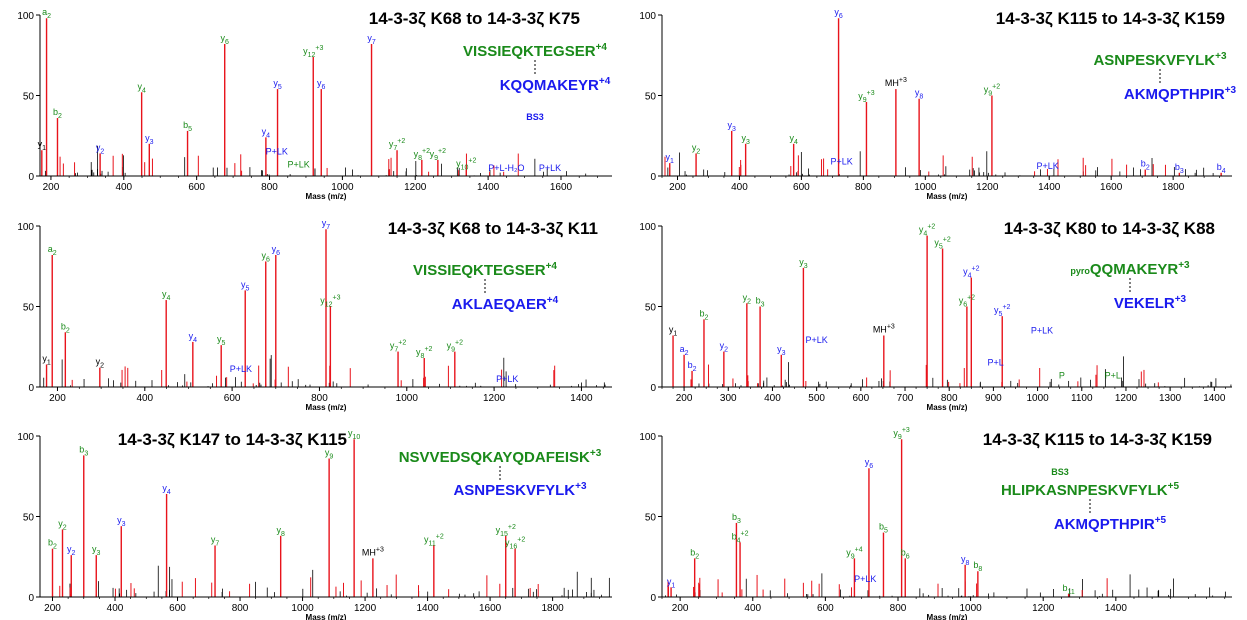  What do you see at coordinates (520, 490) in the screenshot?
I see `peptide-beta: ASNPESKVFYLK+3` at bounding box center [520, 490].